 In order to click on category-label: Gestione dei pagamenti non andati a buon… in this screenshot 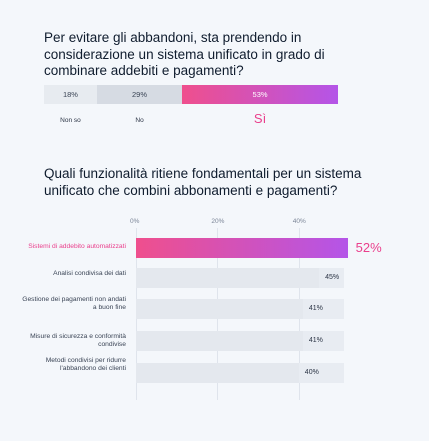, I will do `click(74, 303)`.